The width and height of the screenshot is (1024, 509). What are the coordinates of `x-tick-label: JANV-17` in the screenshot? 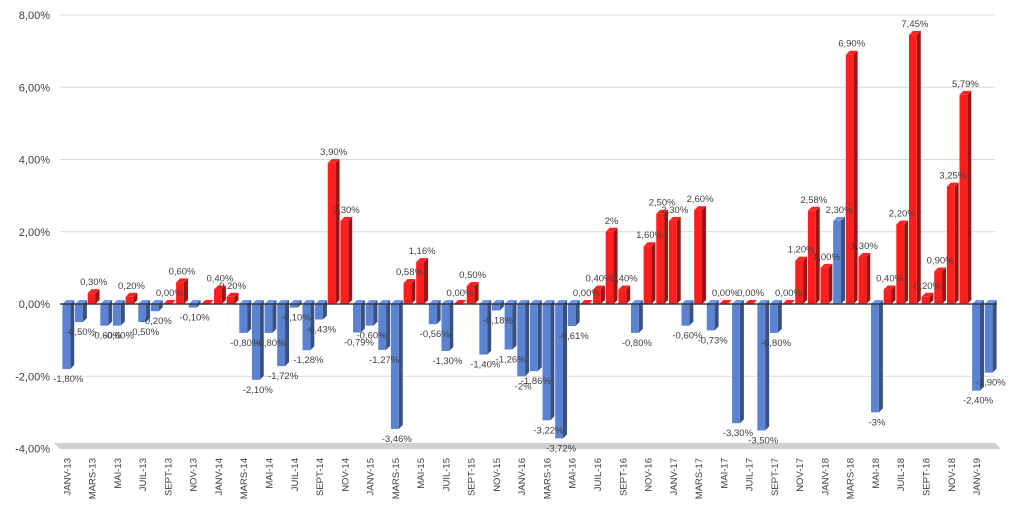 It's located at (674, 477).